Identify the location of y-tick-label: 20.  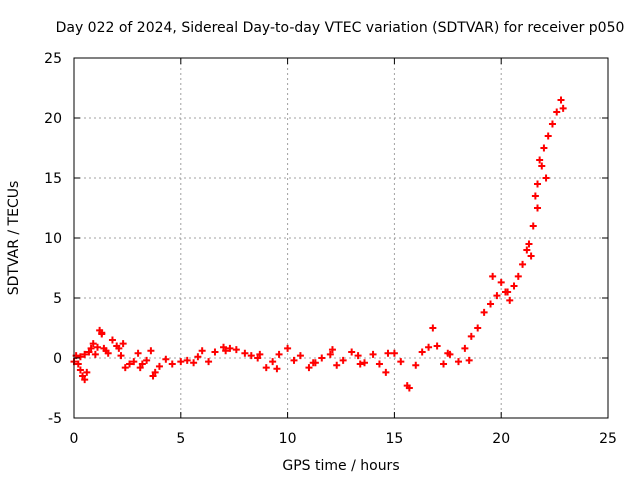
(53, 119).